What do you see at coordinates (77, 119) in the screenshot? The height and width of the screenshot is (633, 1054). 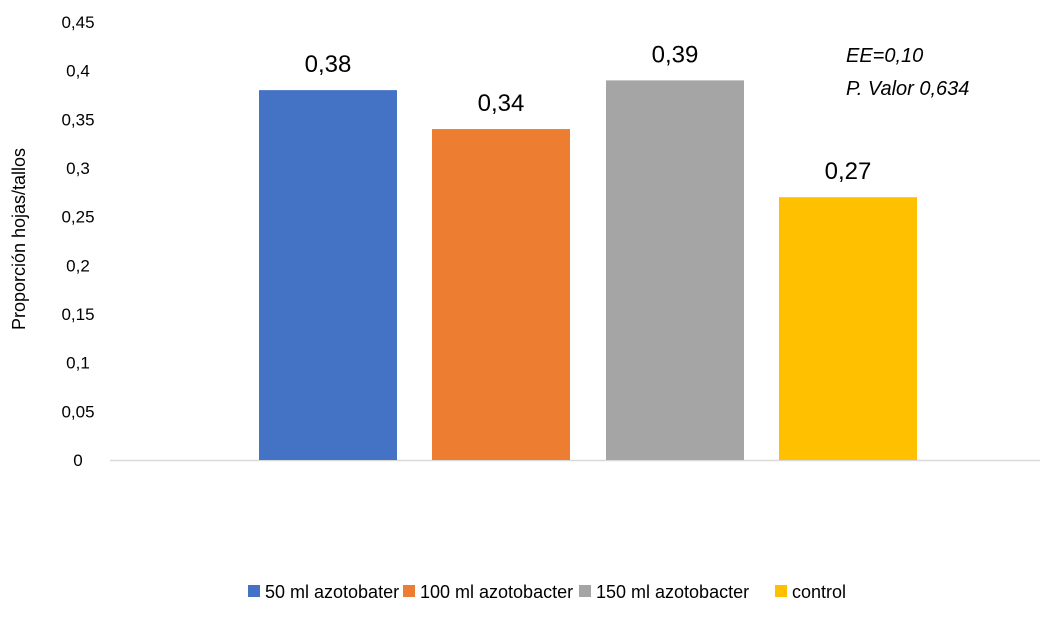 I see `y-tick-label: 0,35` at bounding box center [77, 119].